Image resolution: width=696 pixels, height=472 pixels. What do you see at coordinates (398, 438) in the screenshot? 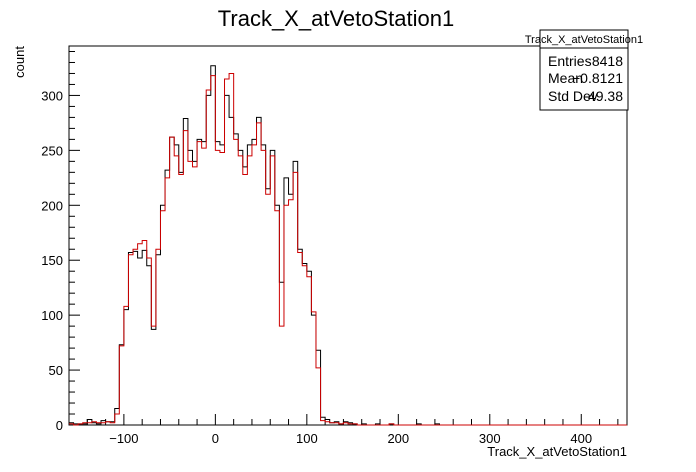
I see `x-tick-label: 200` at bounding box center [398, 438].